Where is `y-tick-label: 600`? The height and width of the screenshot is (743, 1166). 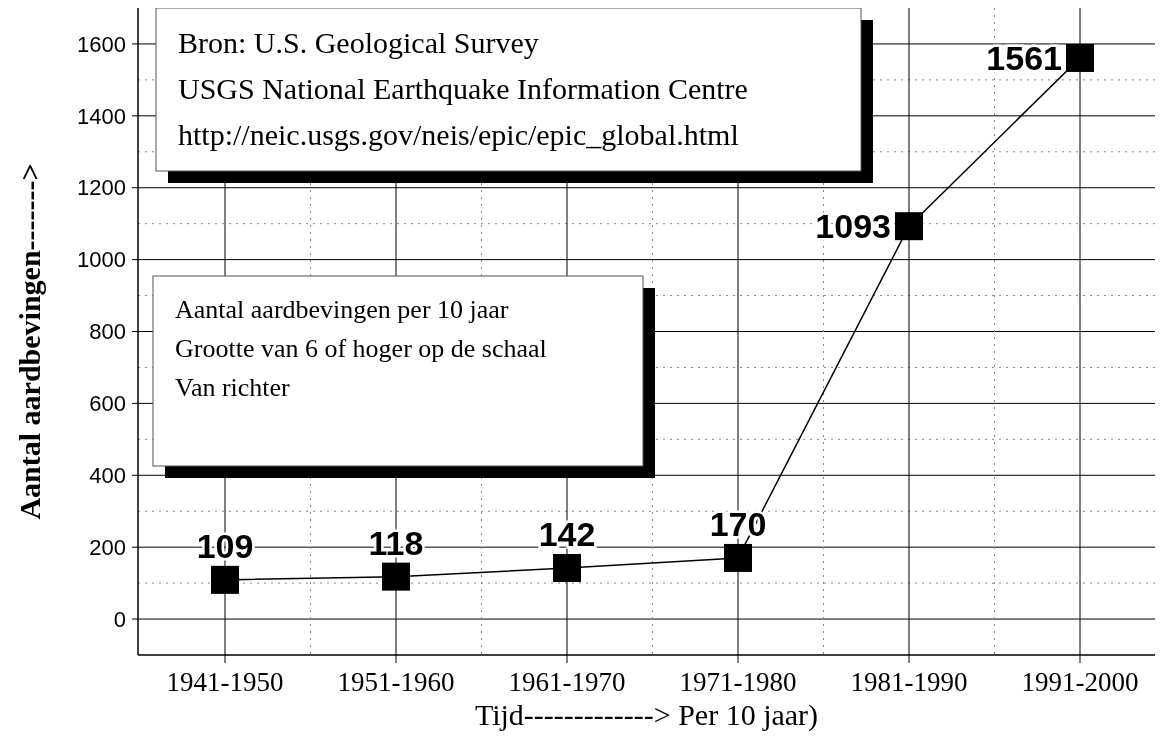 y-tick-label: 600 is located at coordinates (107, 404).